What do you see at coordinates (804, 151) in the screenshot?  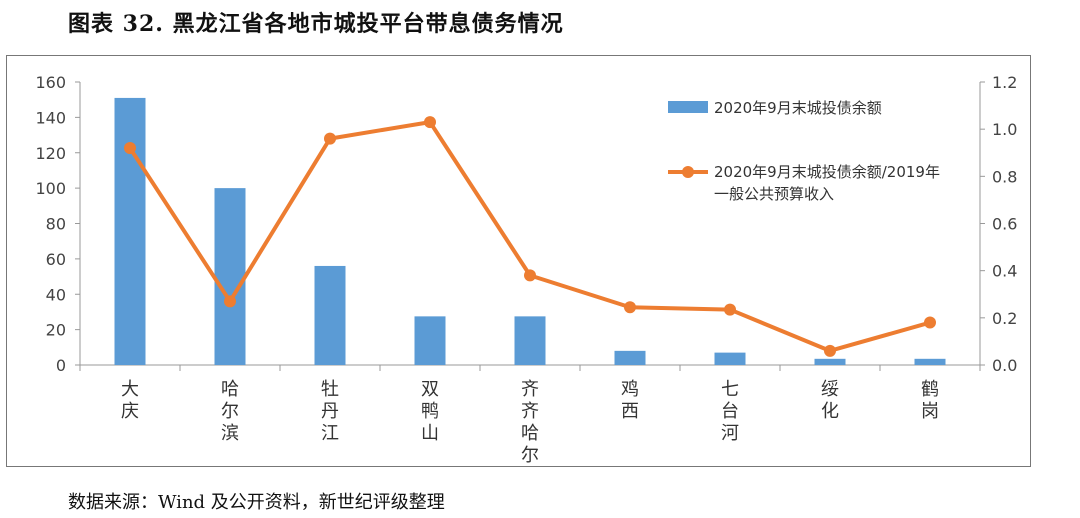 I see `legend: 2020年9月末城投债余额 2020年9月末城投债余额/2019年一般公共预算收入` at bounding box center [804, 151].